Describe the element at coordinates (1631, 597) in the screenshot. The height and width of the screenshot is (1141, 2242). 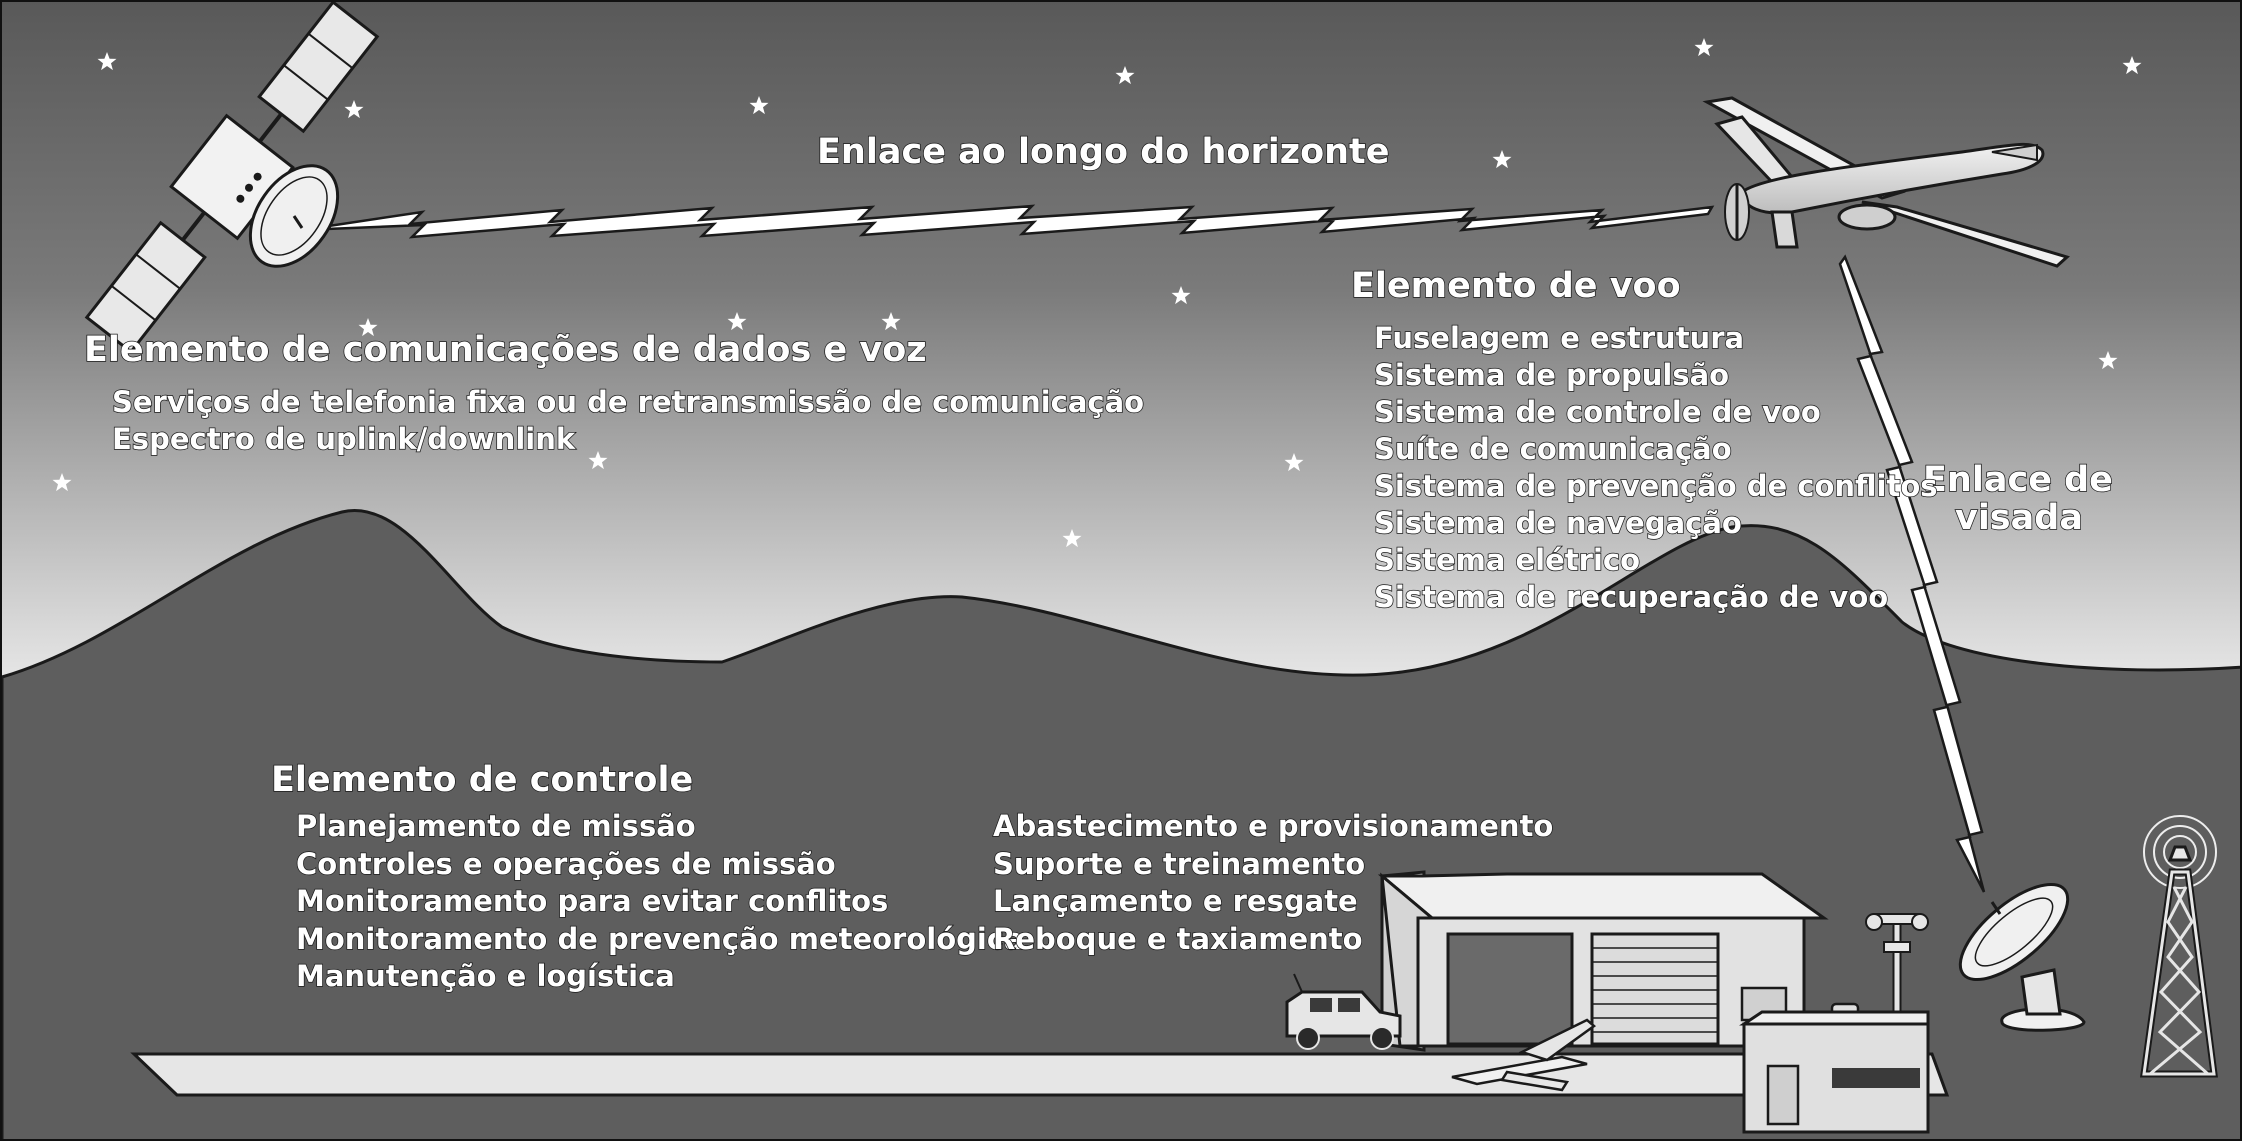
I see `flight-element-item: Sistema de recuperação de voo` at that location.